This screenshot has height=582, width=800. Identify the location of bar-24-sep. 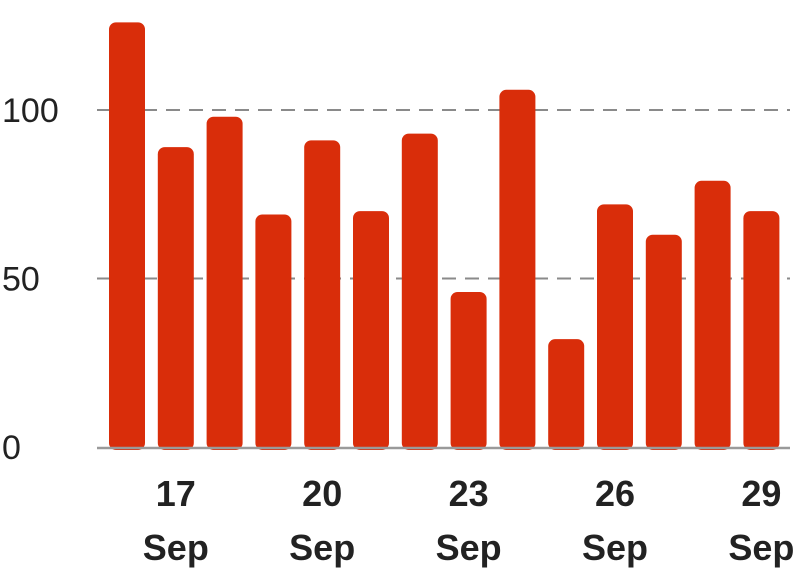
(517, 269).